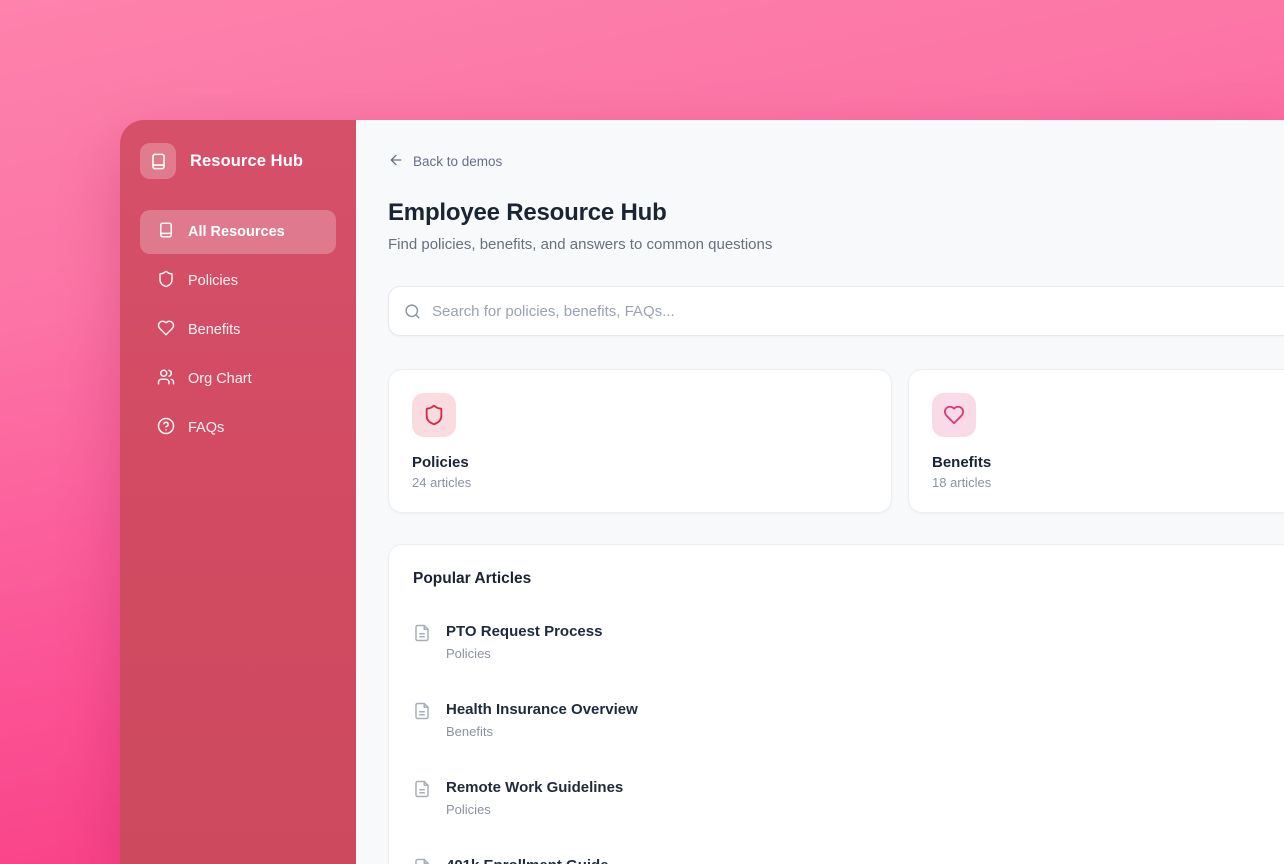 This screenshot has height=864, width=1284. I want to click on sidebar-item-policies: Policies, so click(238, 281).